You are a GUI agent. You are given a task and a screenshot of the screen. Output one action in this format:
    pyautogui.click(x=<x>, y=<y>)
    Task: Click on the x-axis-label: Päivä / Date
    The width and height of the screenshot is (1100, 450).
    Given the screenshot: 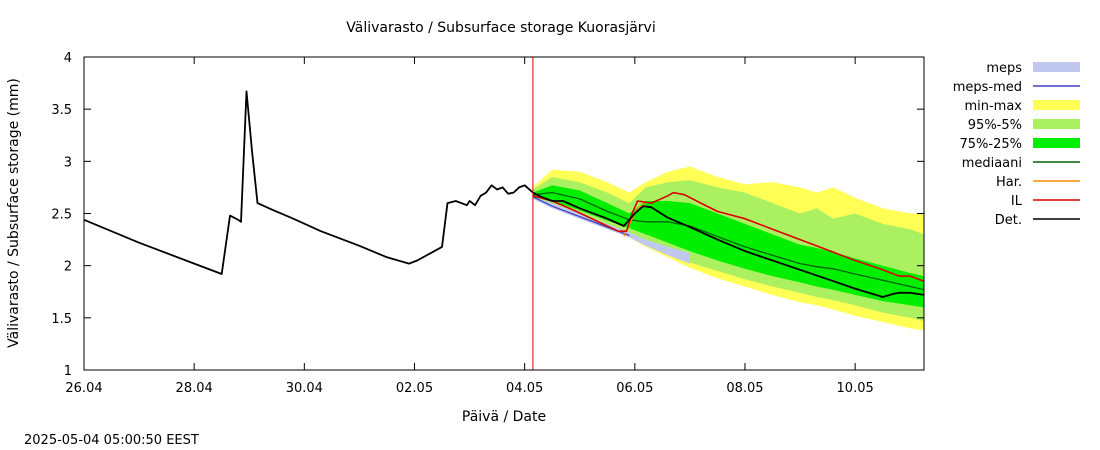 What is the action you would take?
    pyautogui.click(x=504, y=417)
    